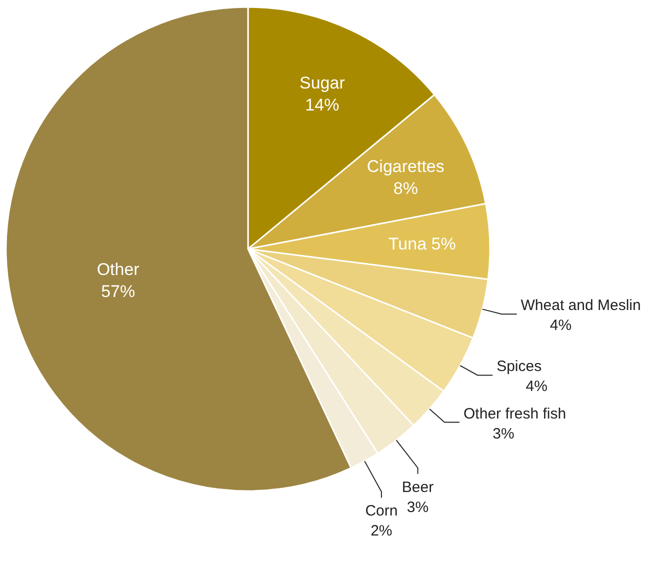 This screenshot has width=654, height=572. I want to click on data-label: 5%, so click(443, 244).